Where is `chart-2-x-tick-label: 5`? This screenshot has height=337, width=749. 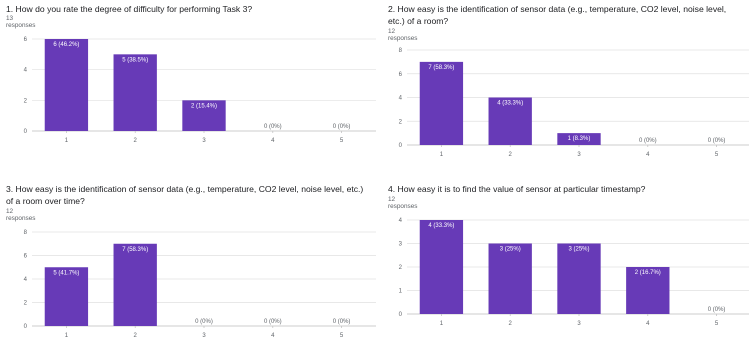
chart-2-x-tick-label: 5 is located at coordinates (717, 155).